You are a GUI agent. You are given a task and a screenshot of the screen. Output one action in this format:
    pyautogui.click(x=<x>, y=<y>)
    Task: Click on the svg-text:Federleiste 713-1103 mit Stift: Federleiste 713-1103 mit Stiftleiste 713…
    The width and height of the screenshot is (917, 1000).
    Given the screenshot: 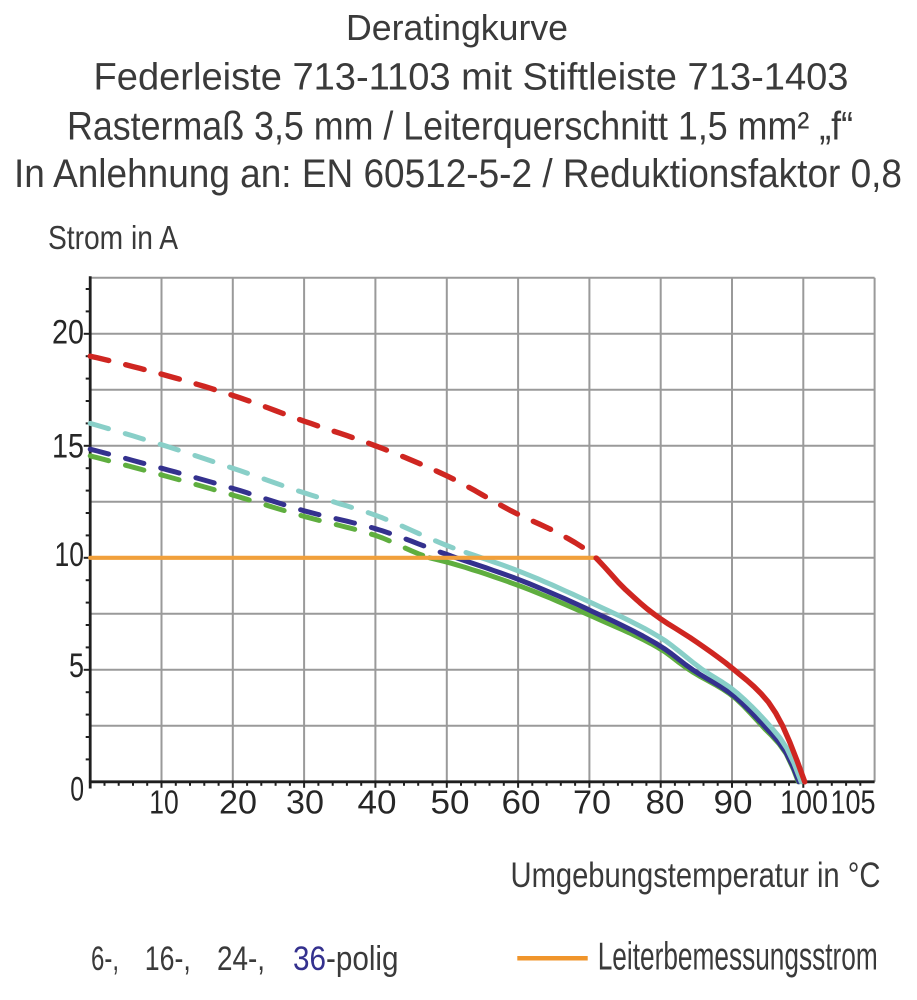 What is the action you would take?
    pyautogui.click(x=471, y=78)
    